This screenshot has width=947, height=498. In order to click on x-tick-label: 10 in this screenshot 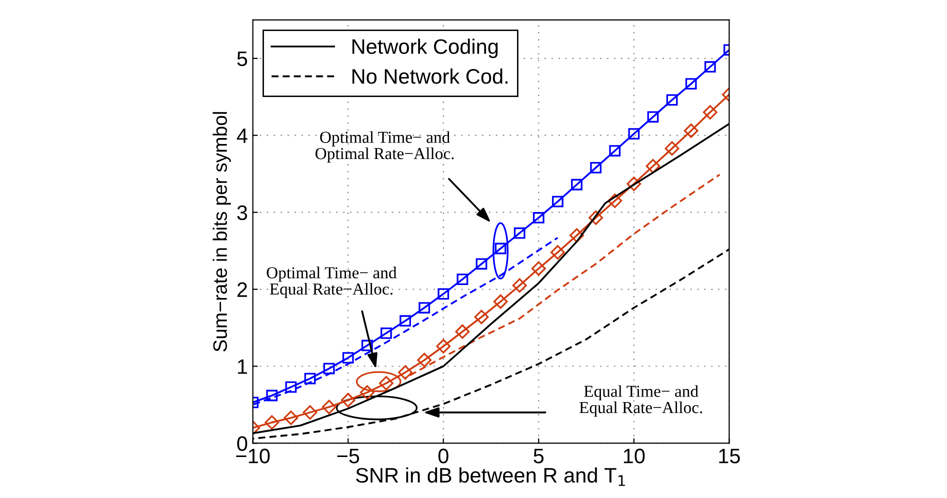, I will do `click(634, 456)`.